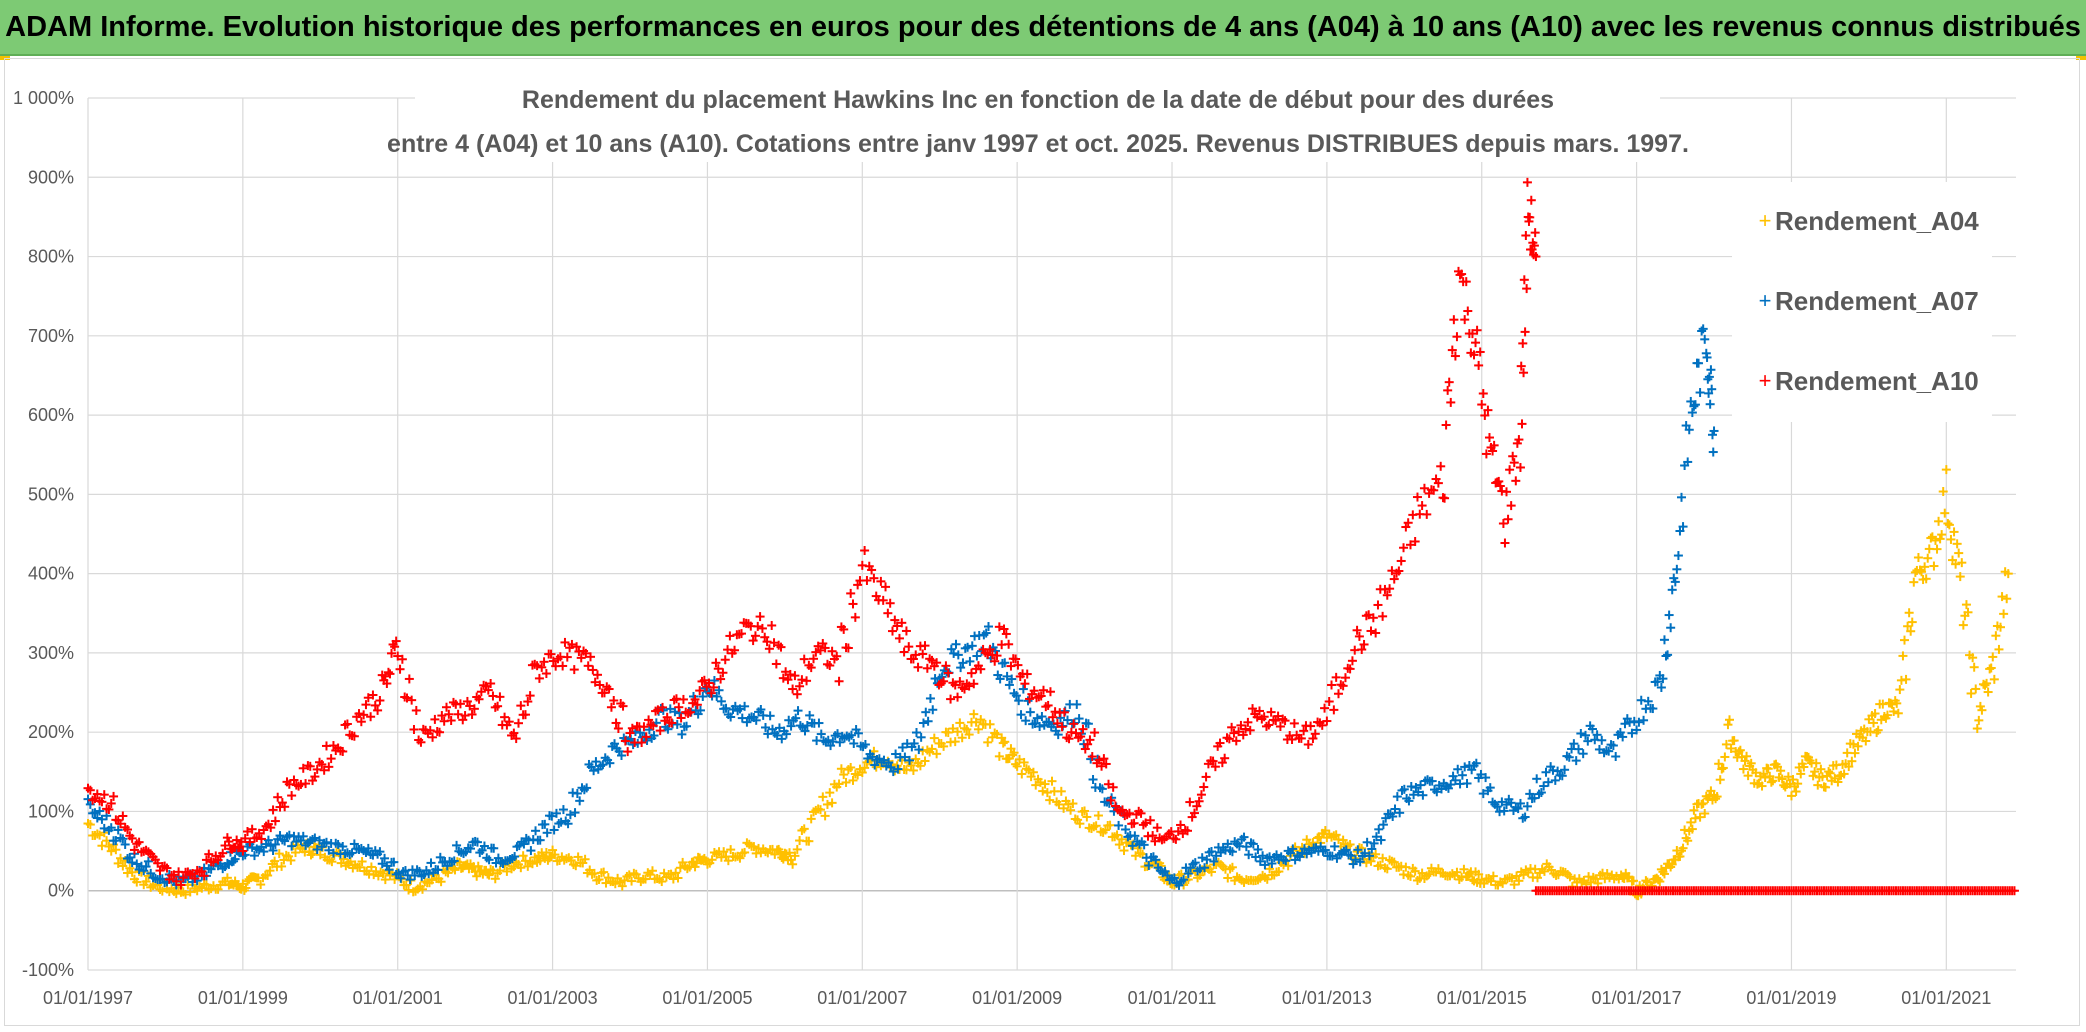 This screenshot has height=1032, width=2086. What do you see at coordinates (51, 494) in the screenshot?
I see `y-tick-label: 500%` at bounding box center [51, 494].